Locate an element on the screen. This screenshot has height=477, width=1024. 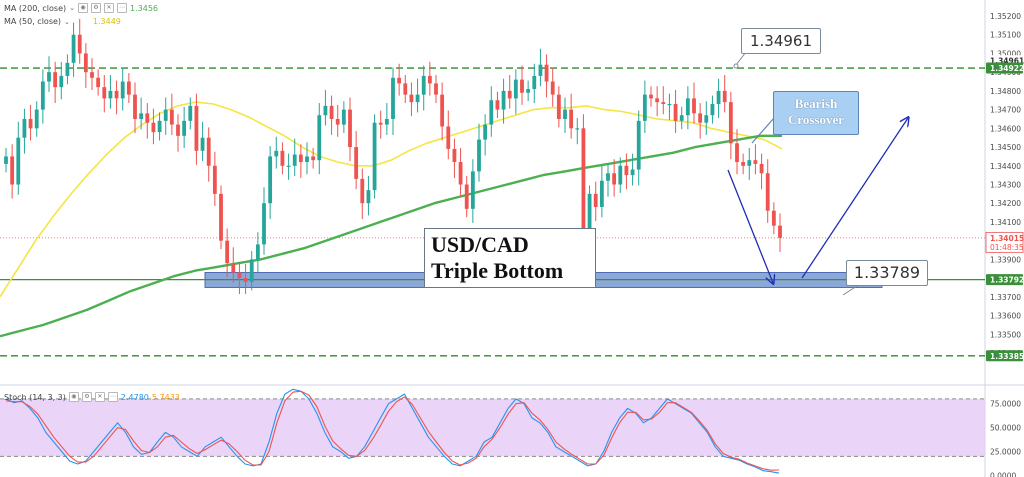
stoch-d-value: 5.7433 is located at coordinates (165, 397).